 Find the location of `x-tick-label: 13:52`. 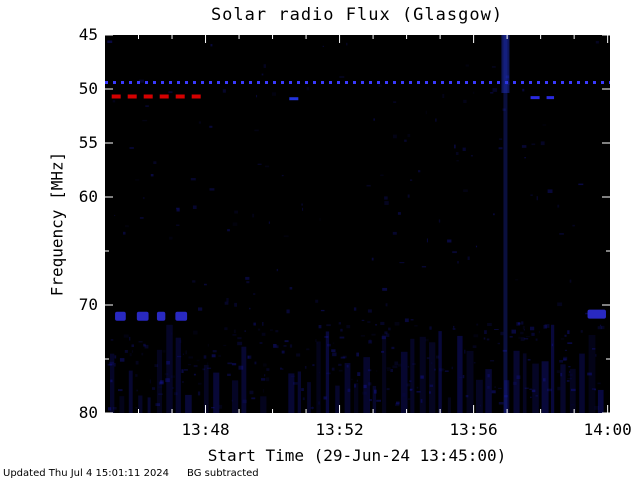

x-tick-label: 13:52 is located at coordinates (339, 429).